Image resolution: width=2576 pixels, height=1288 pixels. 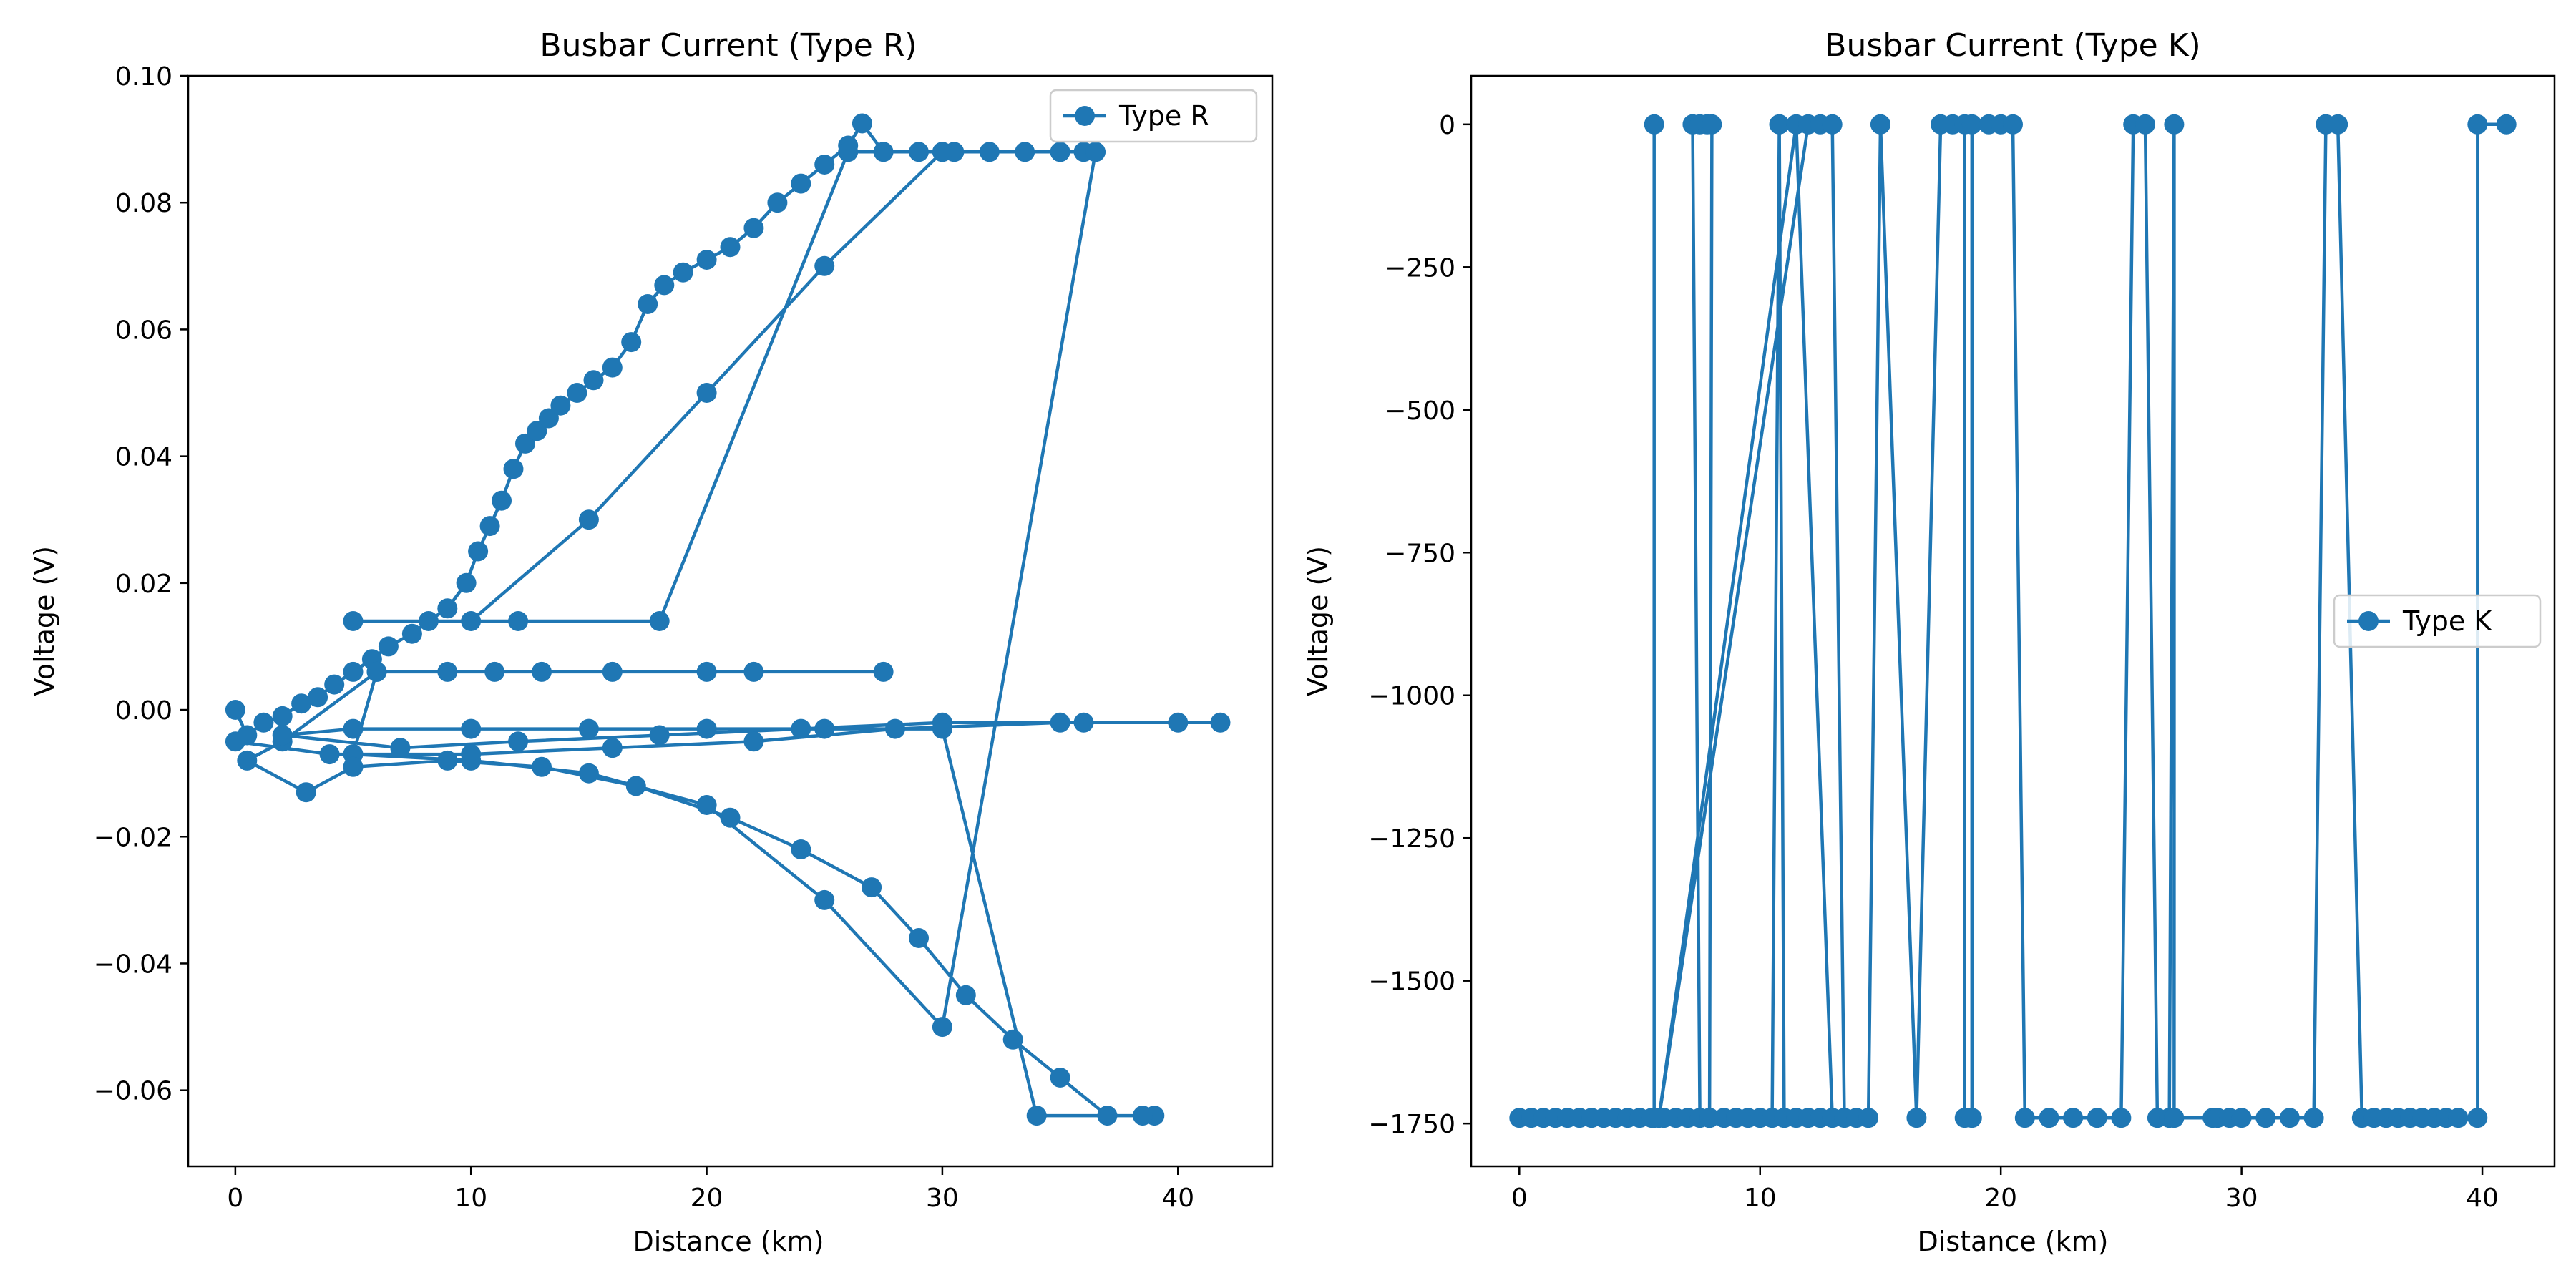 What do you see at coordinates (1411, 982) in the screenshot?
I see `y-tick-label: −1500` at bounding box center [1411, 982].